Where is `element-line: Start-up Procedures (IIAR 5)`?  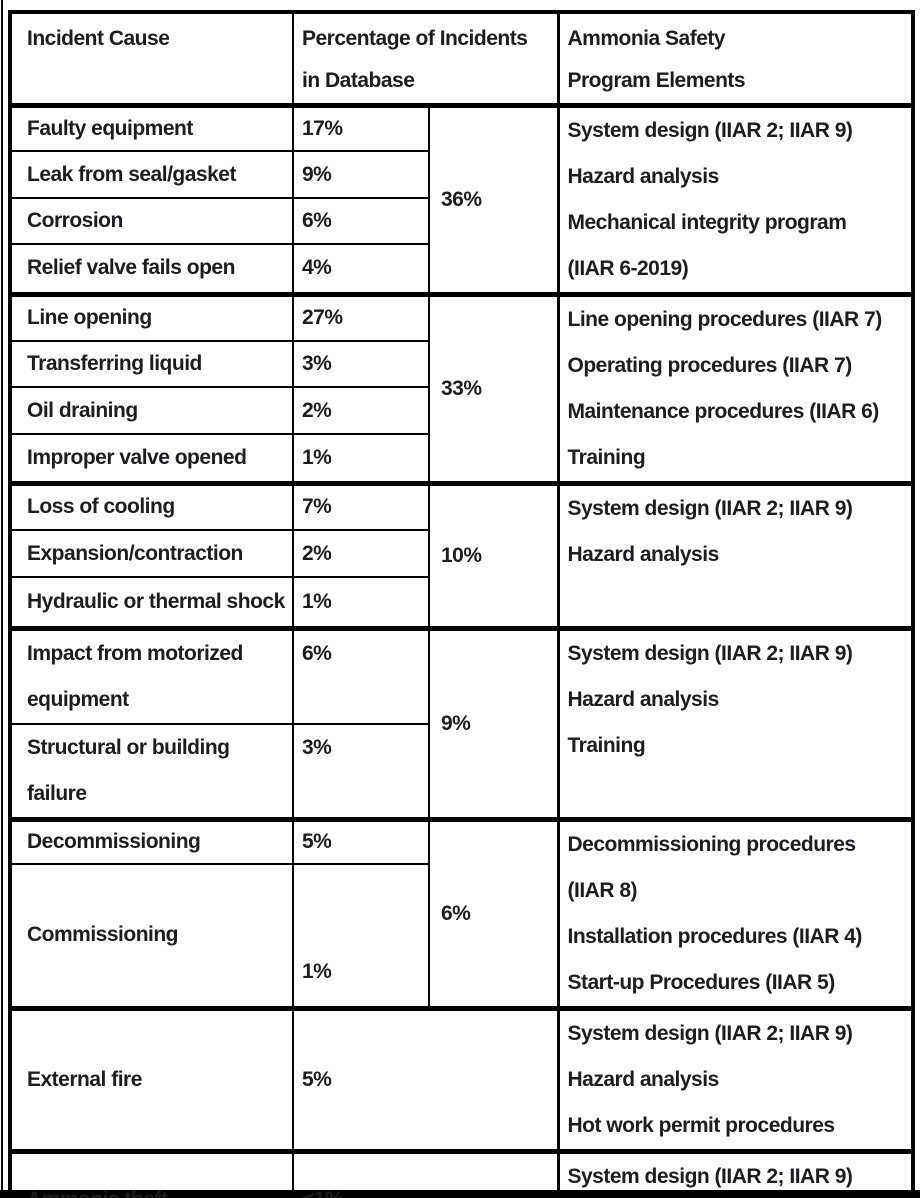
element-line: Start-up Procedures (IIAR 5) is located at coordinates (701, 982).